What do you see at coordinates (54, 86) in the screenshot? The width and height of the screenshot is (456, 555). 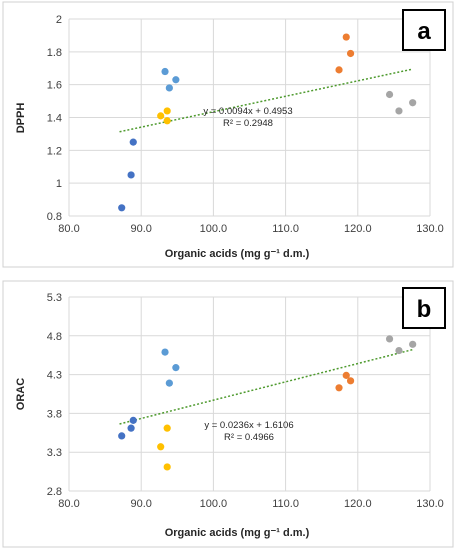 I see `y-tick-label: 1.6` at bounding box center [54, 86].